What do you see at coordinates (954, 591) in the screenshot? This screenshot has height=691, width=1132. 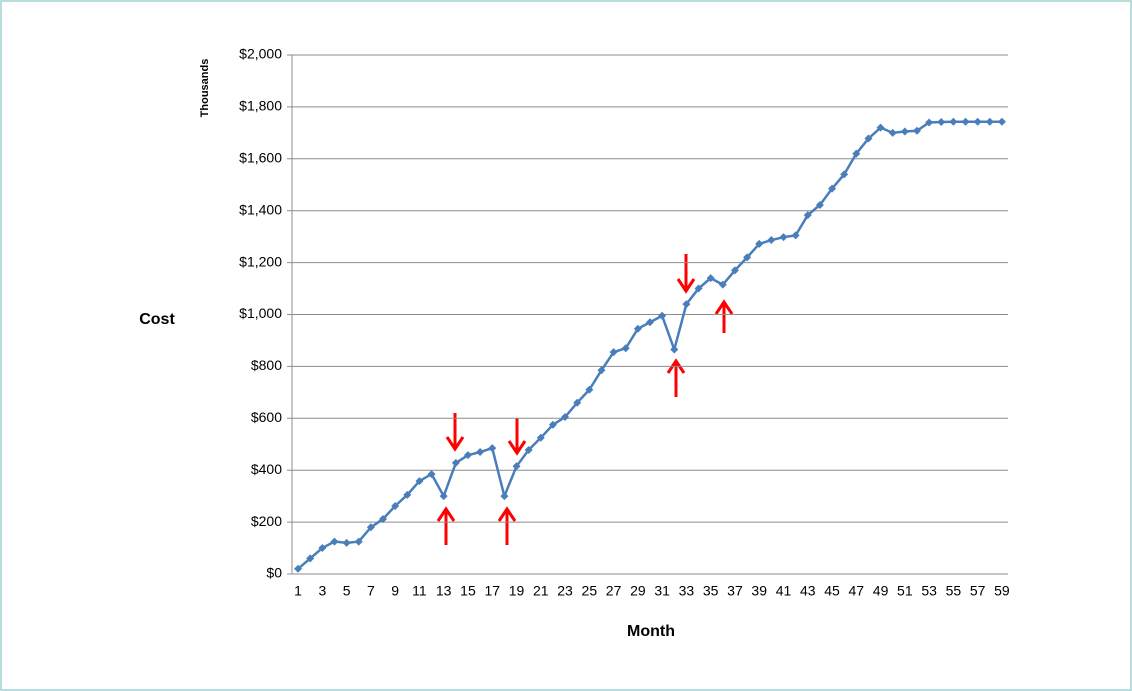 I see `x-tick-label: 55` at bounding box center [954, 591].